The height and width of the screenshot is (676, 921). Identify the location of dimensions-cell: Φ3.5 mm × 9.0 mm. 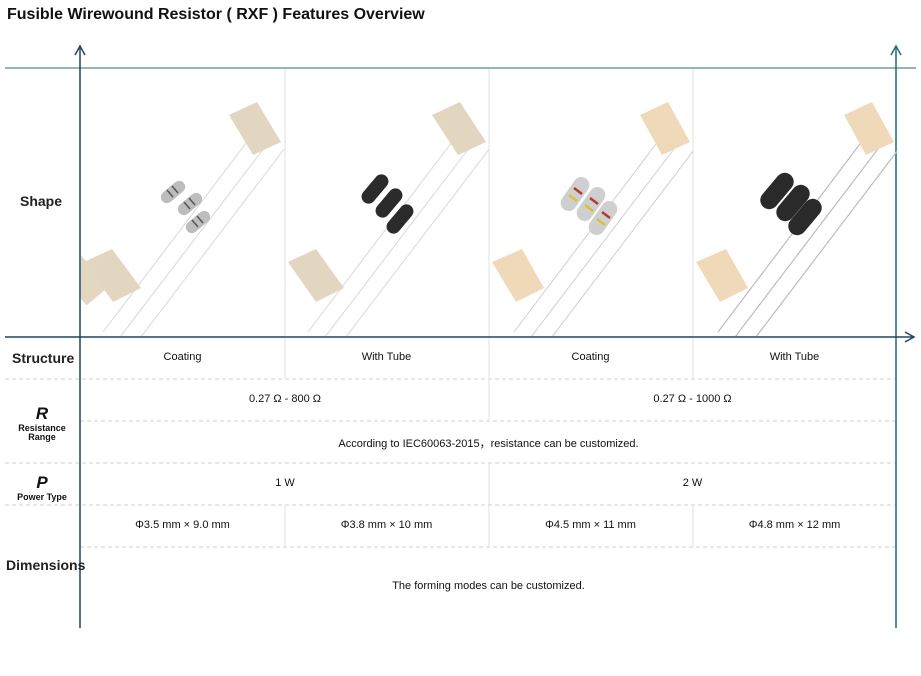
(182, 525).